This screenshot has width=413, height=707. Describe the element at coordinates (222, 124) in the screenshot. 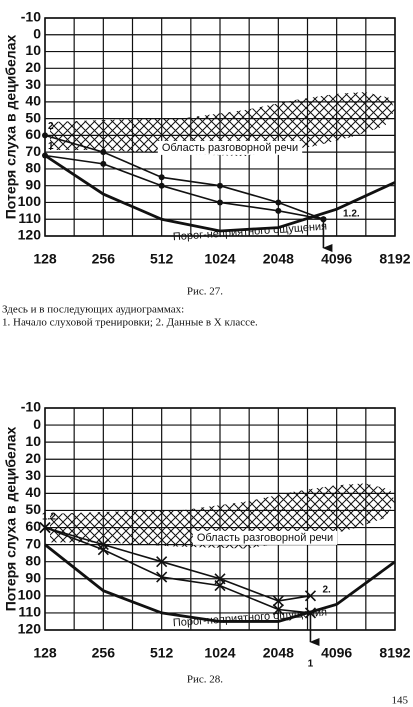

I see `speech-area` at that location.